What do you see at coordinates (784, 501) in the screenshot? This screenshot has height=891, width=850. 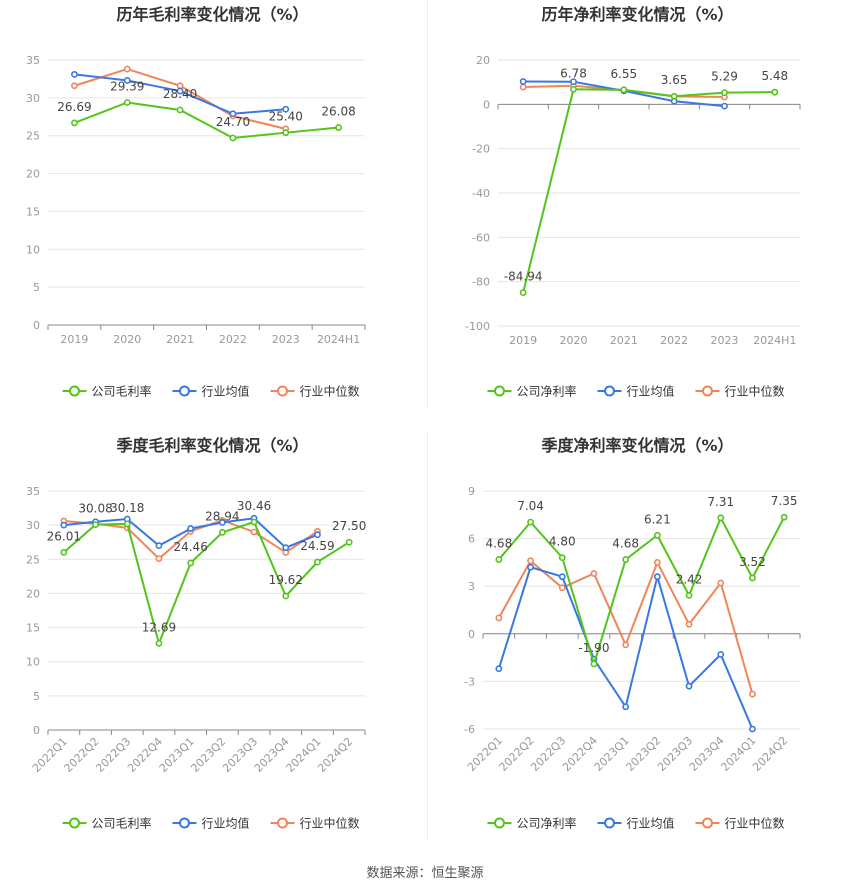 I see `data-label: 7.35` at bounding box center [784, 501].